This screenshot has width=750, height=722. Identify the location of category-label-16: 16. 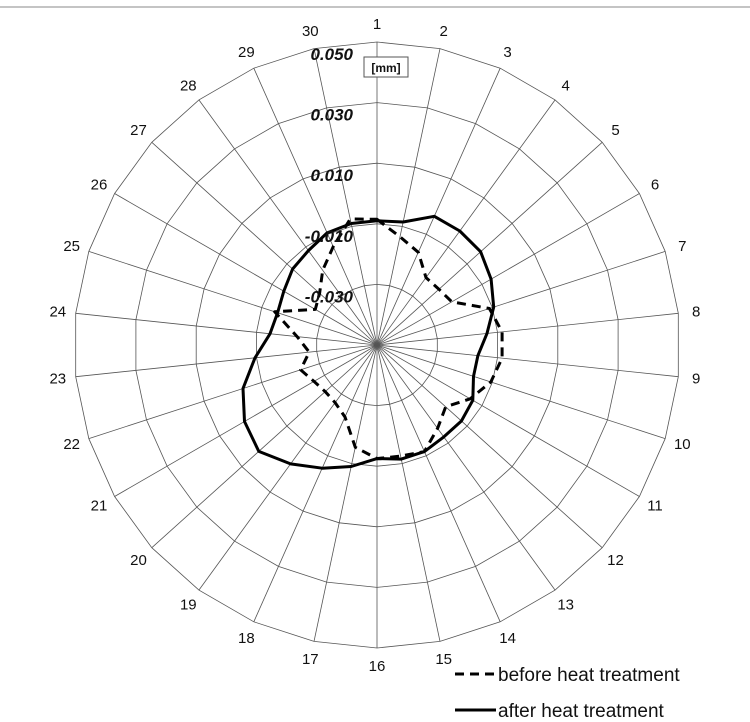
(377, 666).